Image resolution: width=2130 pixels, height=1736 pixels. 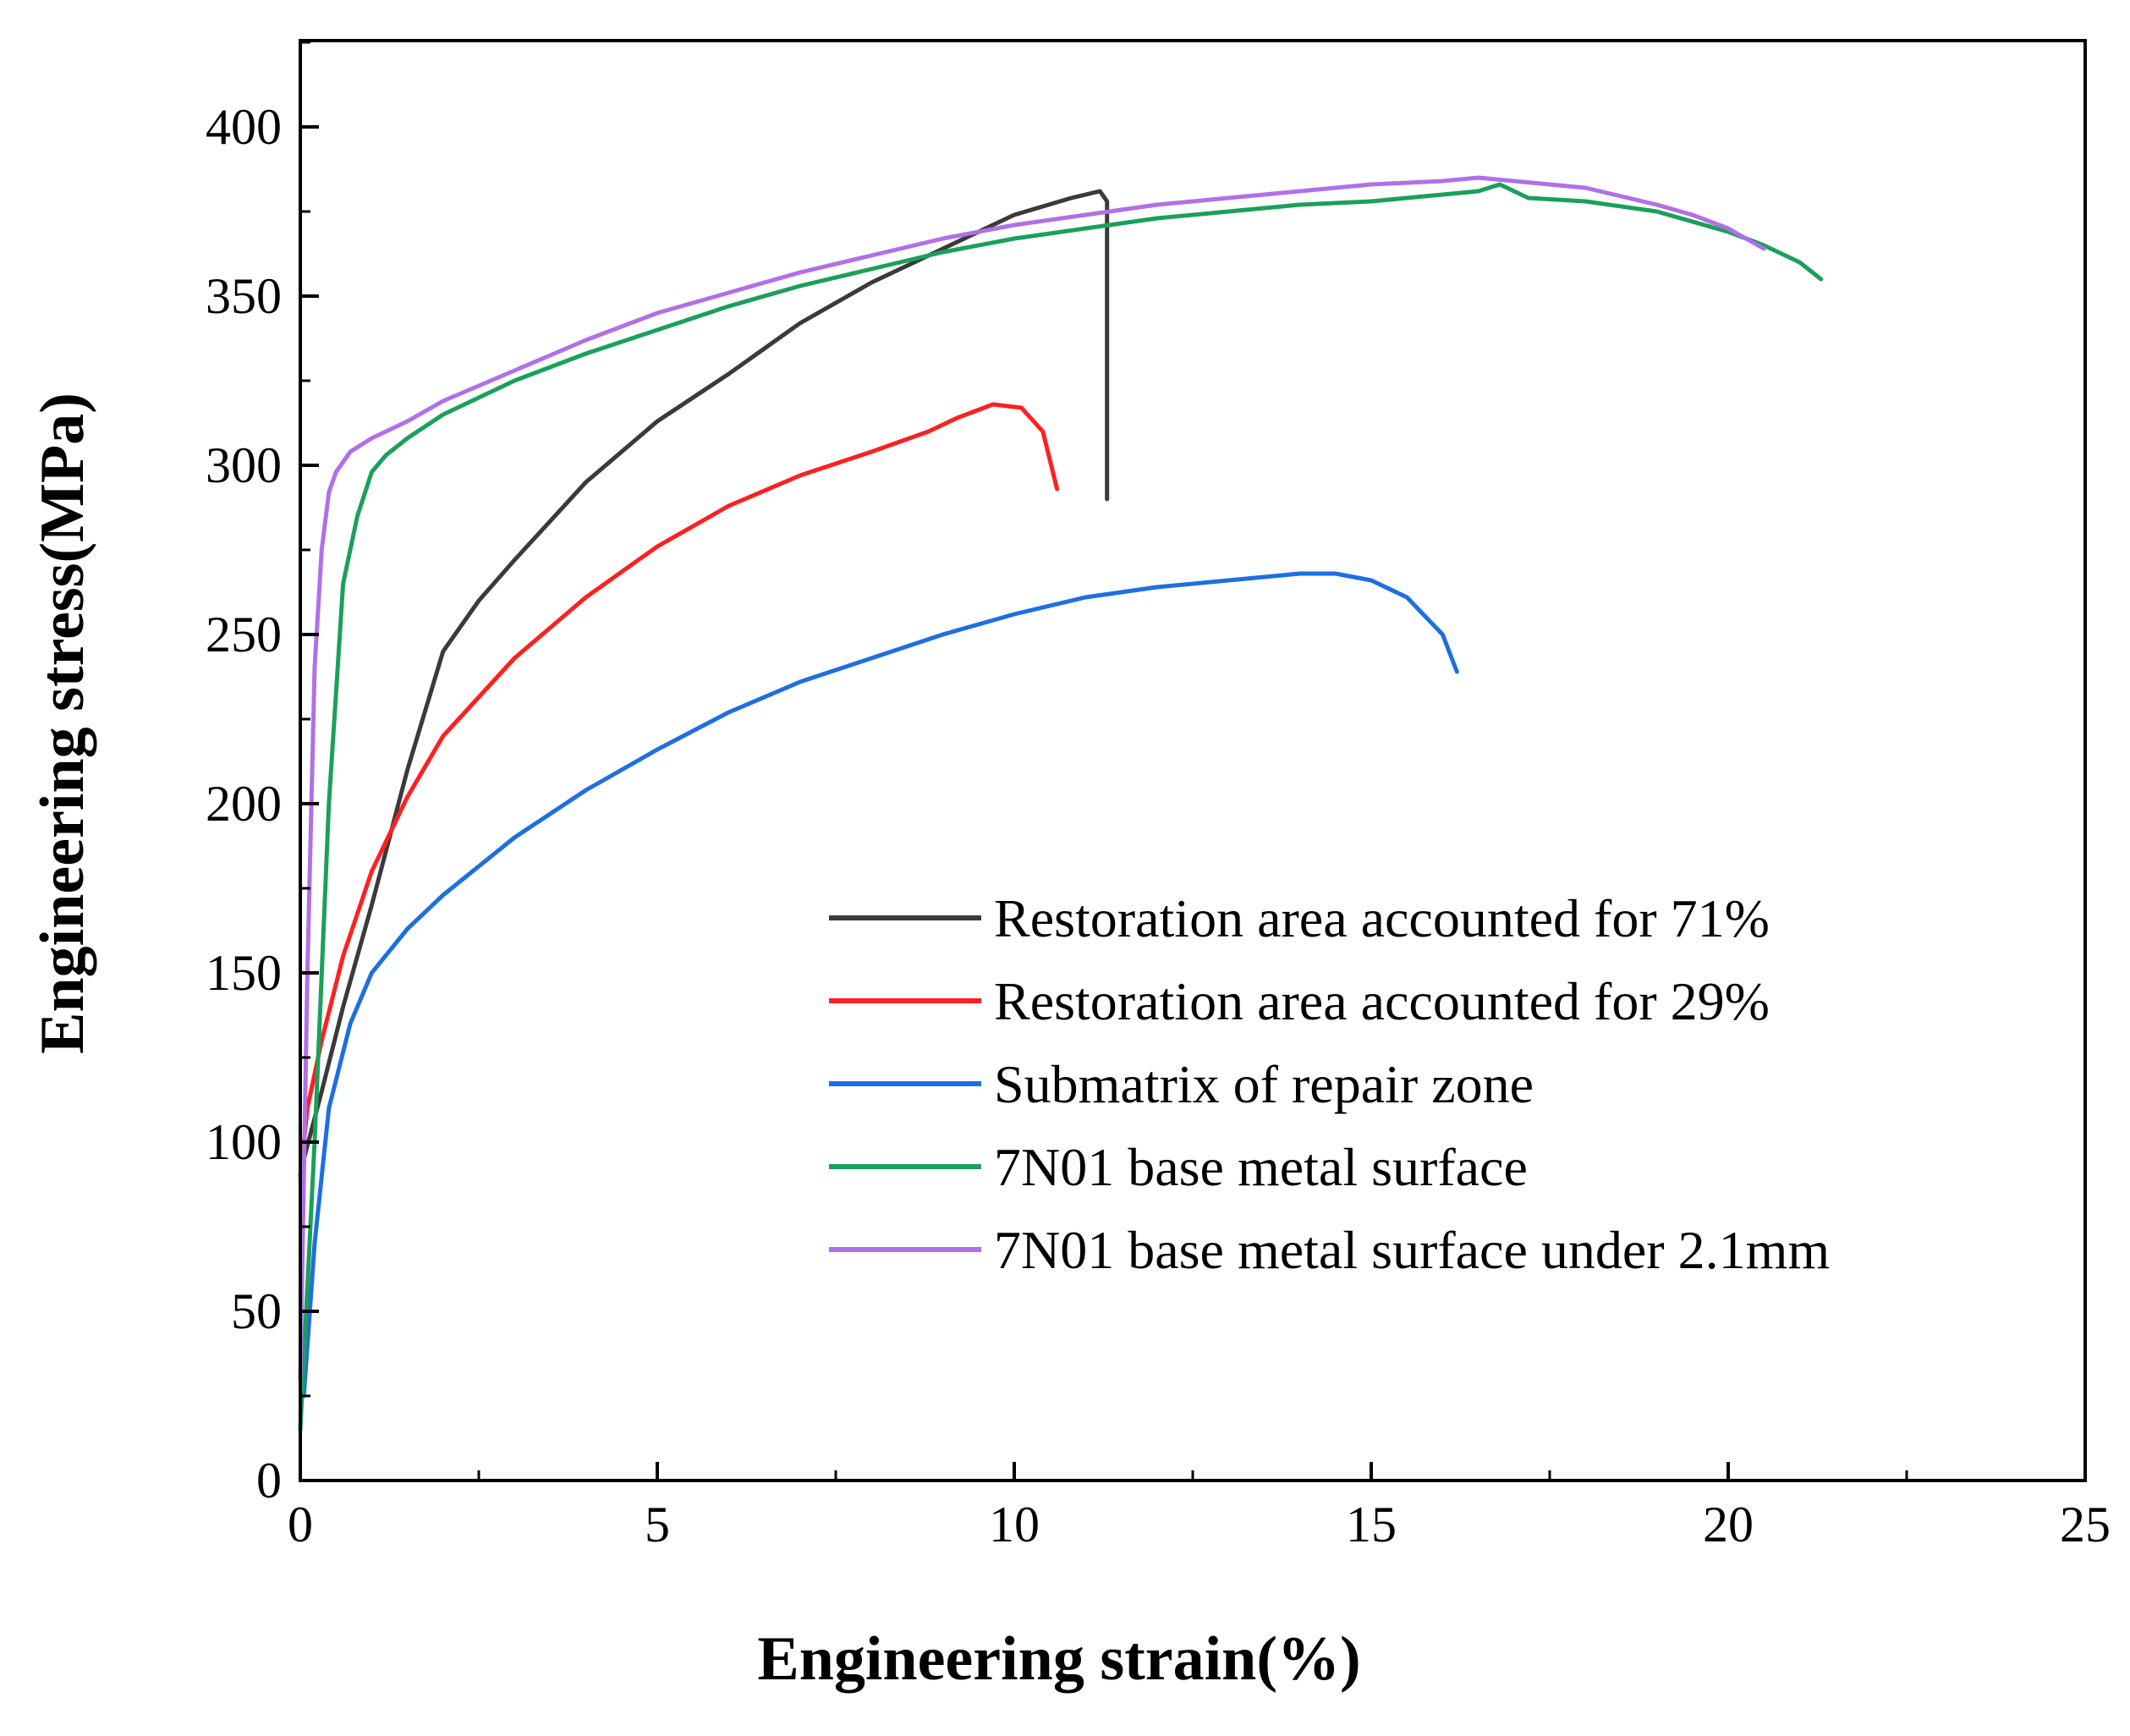 What do you see at coordinates (269, 1480) in the screenshot?
I see `y-tick-label-0: 0` at bounding box center [269, 1480].